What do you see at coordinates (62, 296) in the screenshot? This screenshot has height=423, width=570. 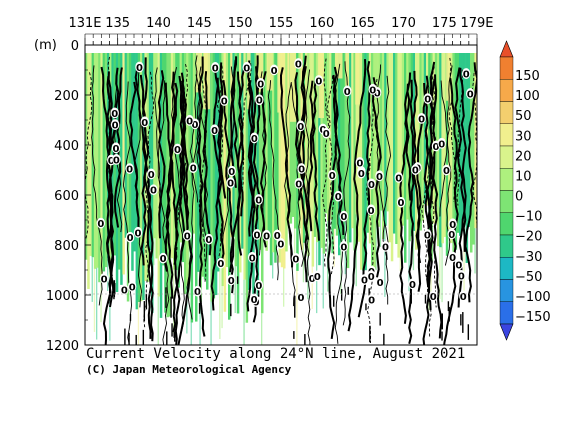 I see `y-tick-label: 1000` at bounding box center [62, 296].